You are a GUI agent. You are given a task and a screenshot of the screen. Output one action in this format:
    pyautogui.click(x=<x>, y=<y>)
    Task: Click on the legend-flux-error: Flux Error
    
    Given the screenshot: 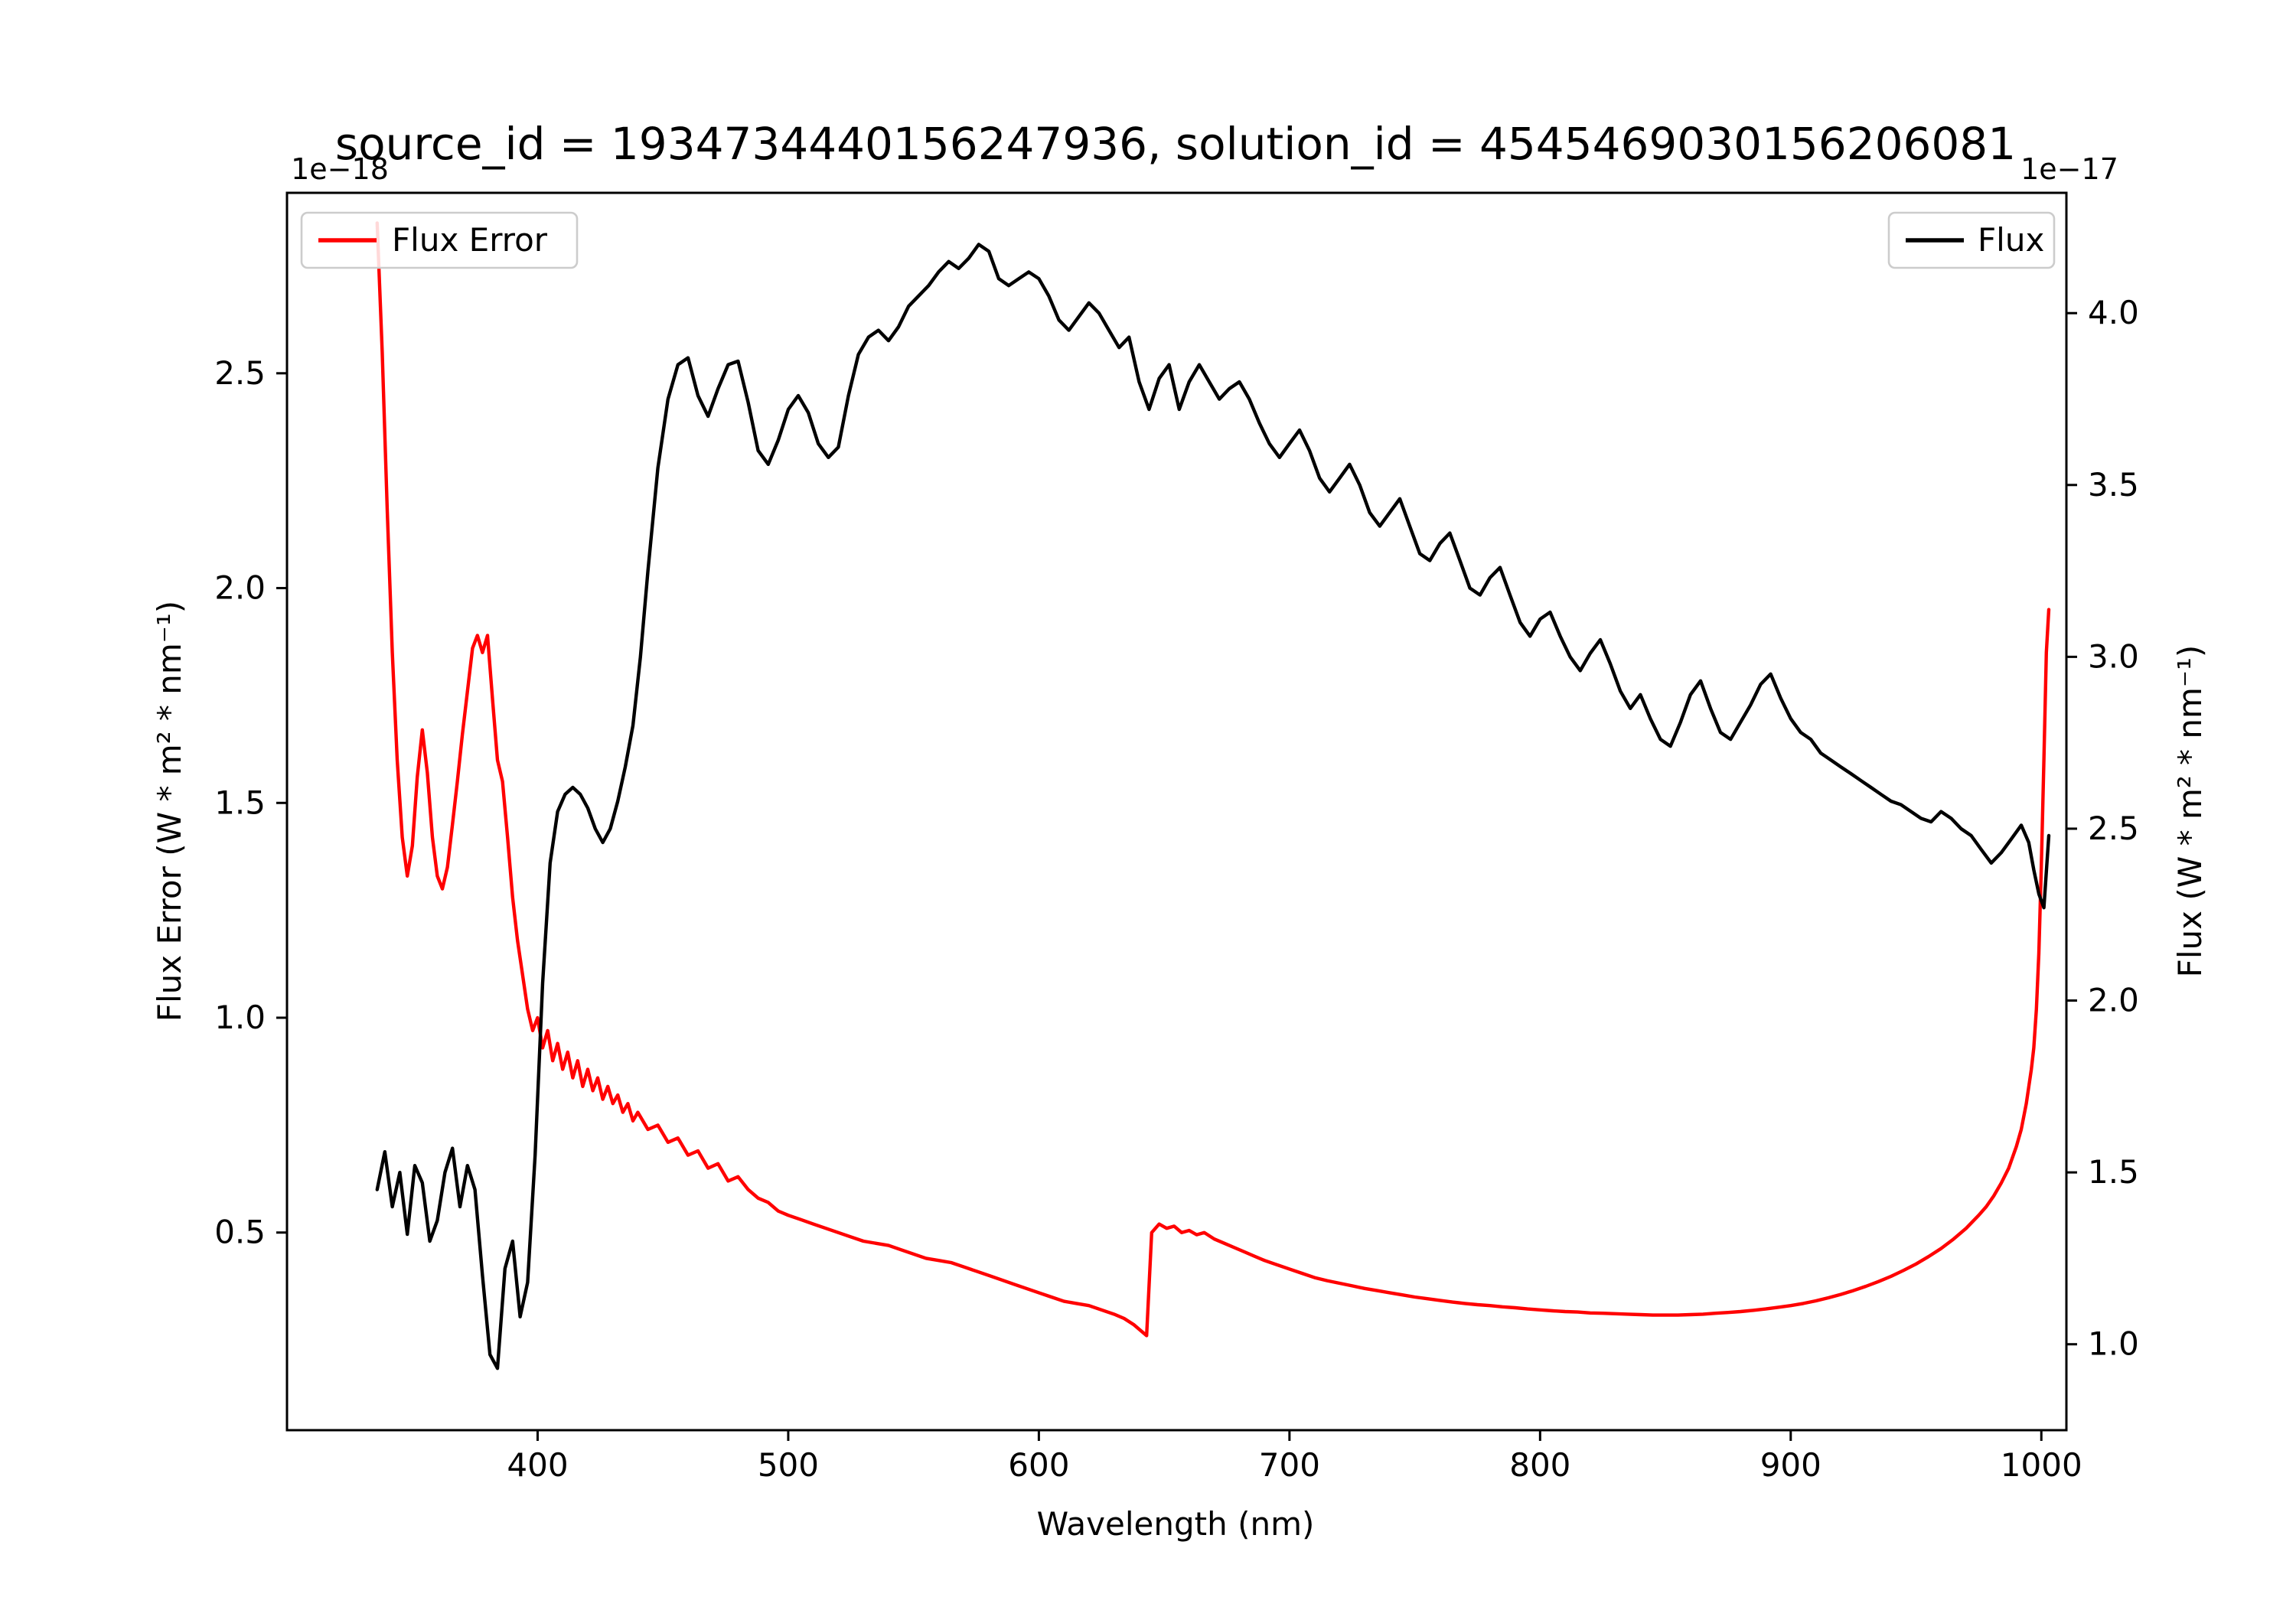 What is the action you would take?
    pyautogui.click(x=439, y=240)
    